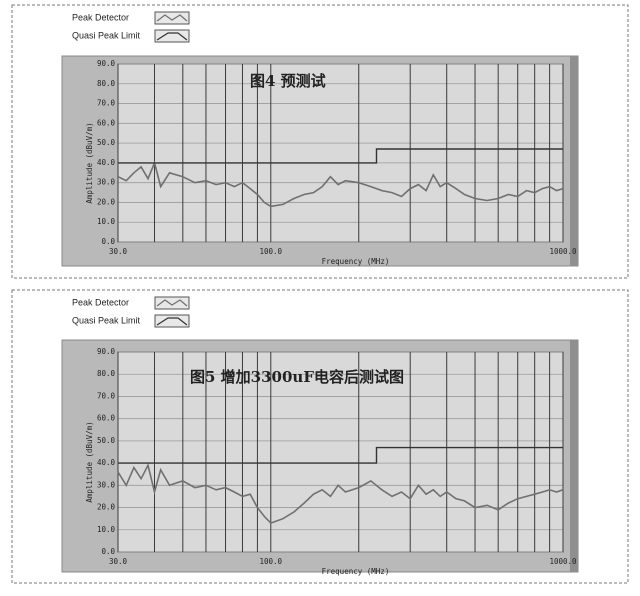 Image resolution: width=640 pixels, height=596 pixels. Describe the element at coordinates (297, 377) in the screenshot. I see `chart-title: 图5 增加3300uF电容后测试图` at that location.